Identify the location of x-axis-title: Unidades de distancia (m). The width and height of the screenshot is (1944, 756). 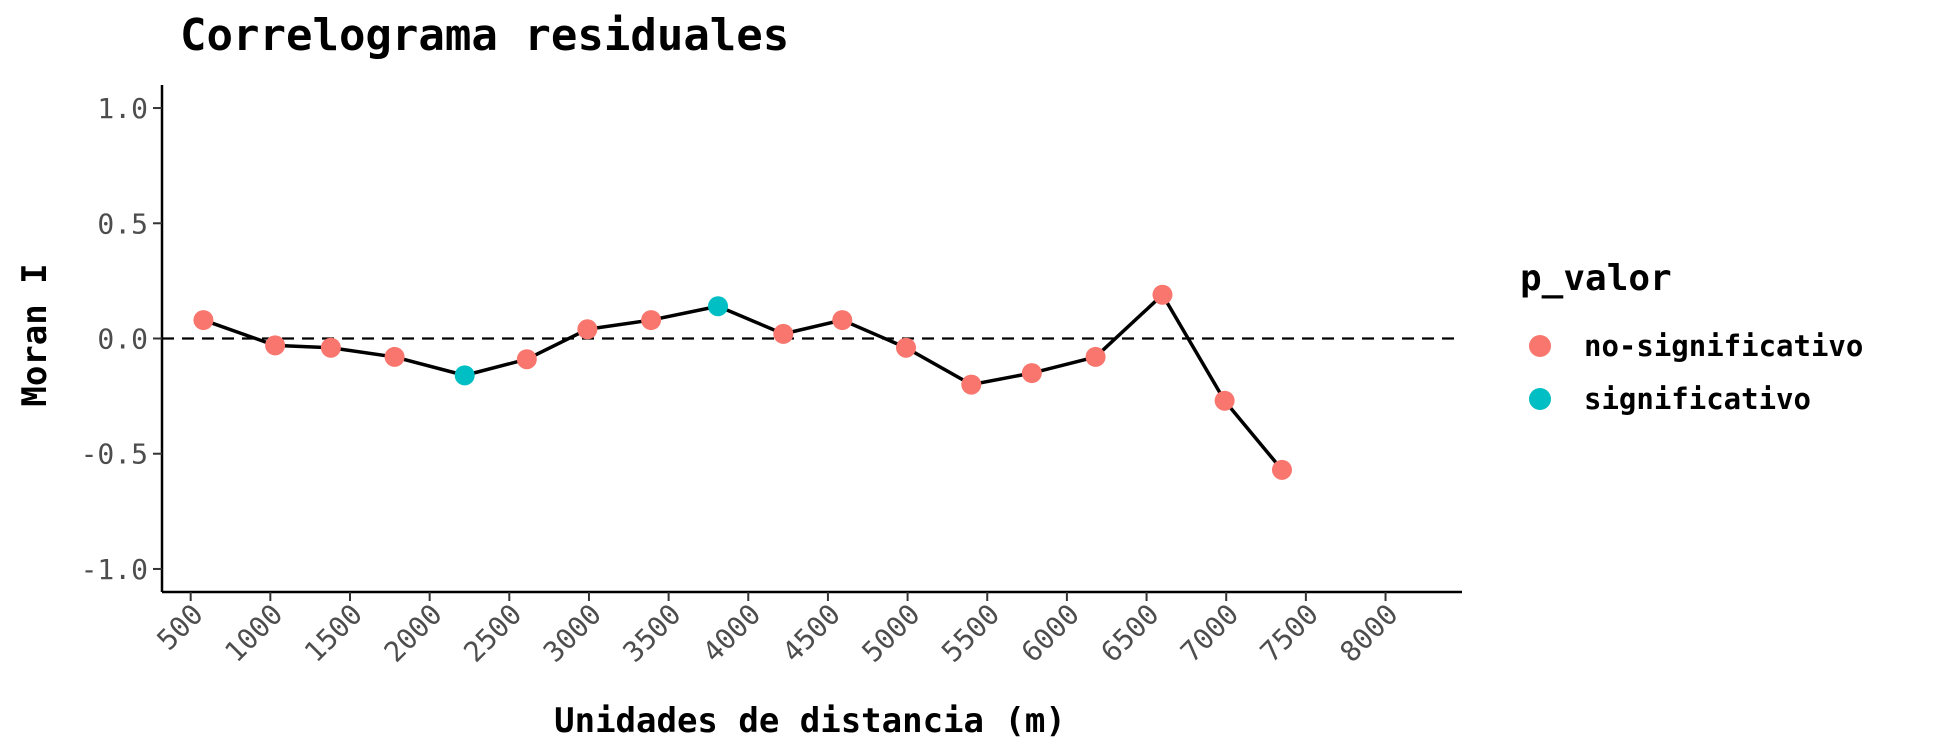
(810, 721).